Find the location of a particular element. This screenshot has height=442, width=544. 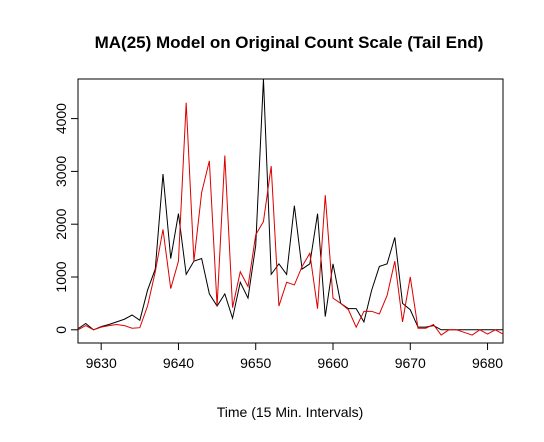

y-tick-label: 1000 is located at coordinates (61, 276).